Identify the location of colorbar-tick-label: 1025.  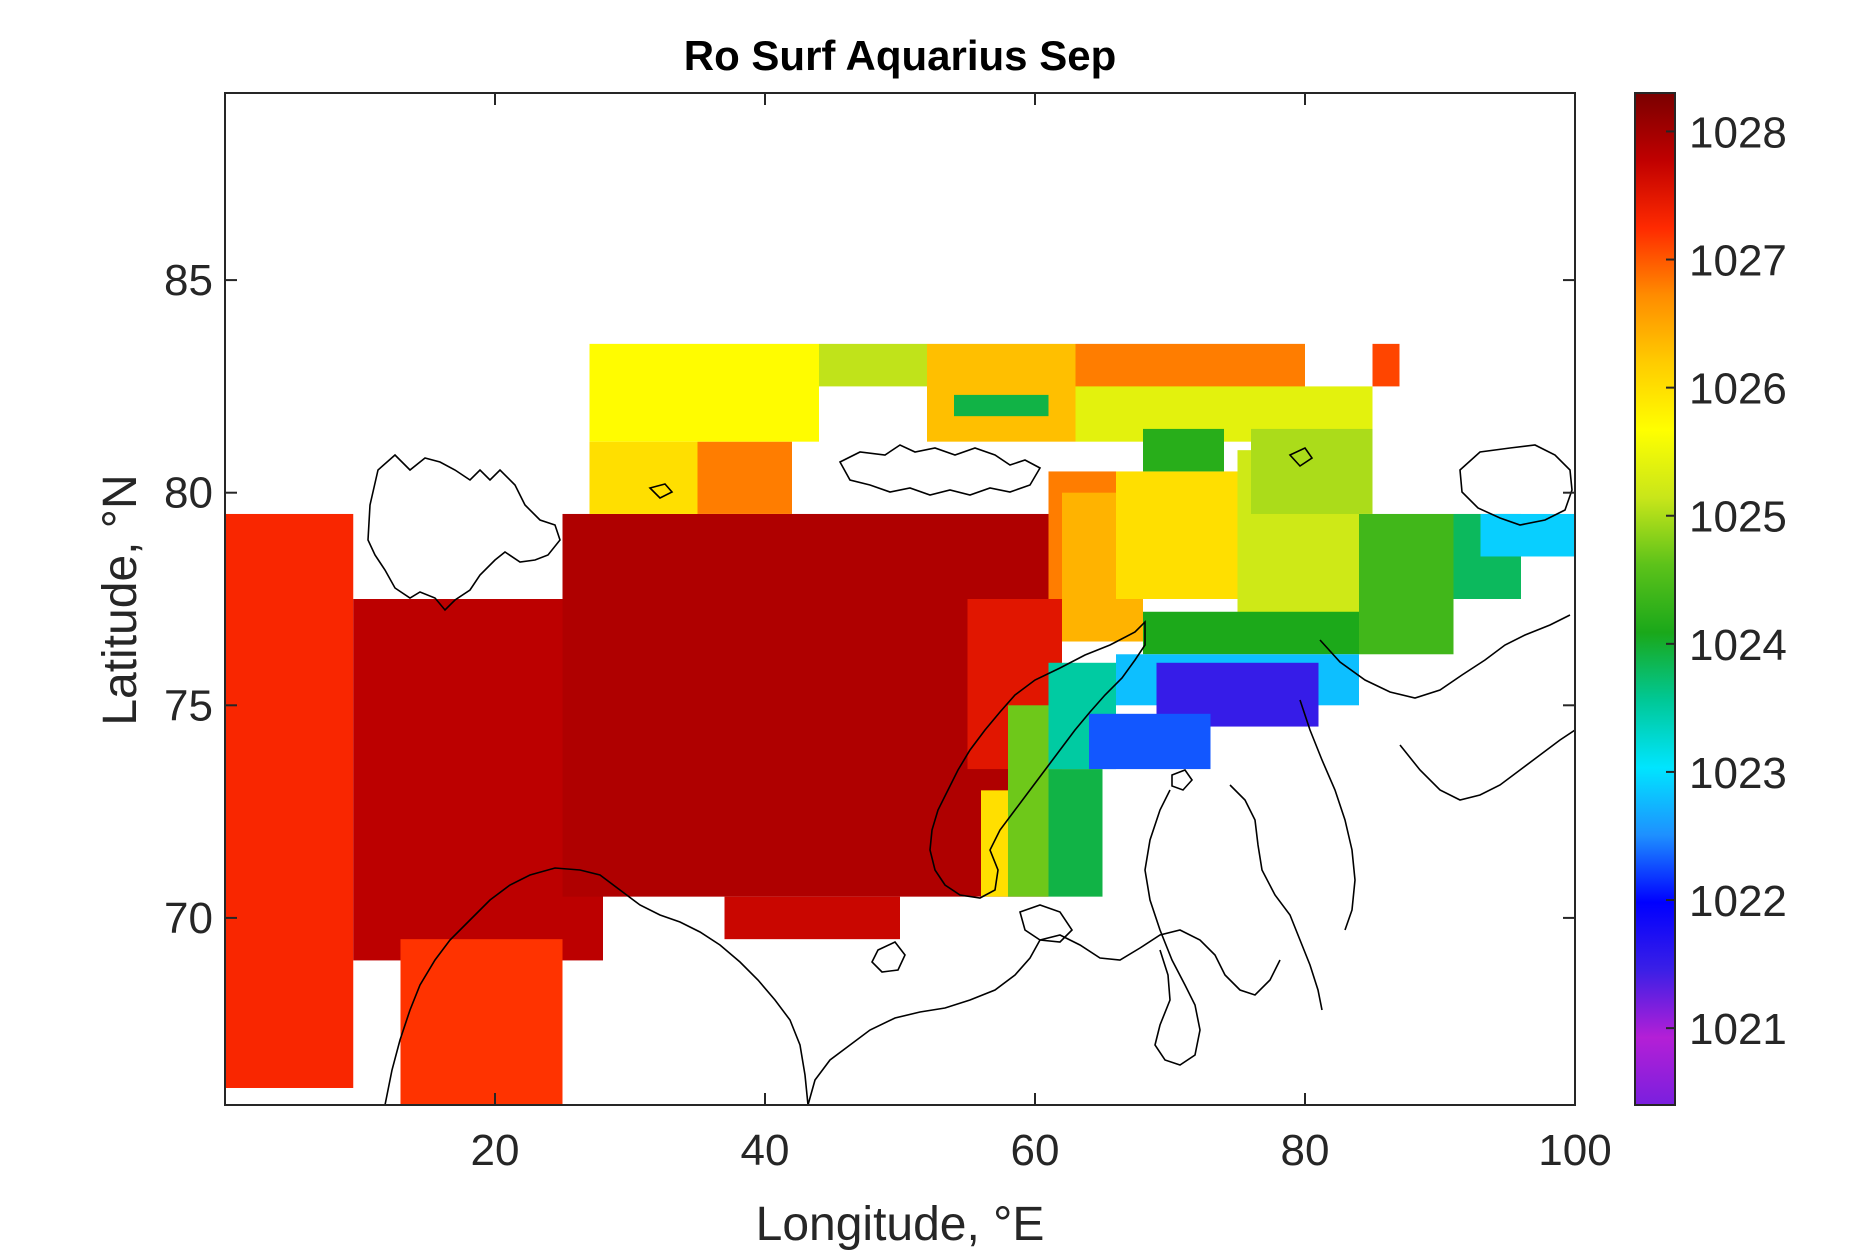
(1738, 517).